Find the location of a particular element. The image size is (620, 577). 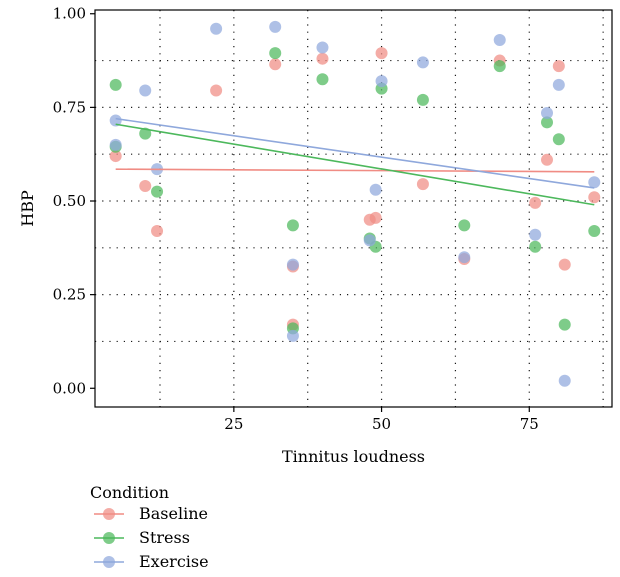

y-tick-label: 0.25 is located at coordinates (69, 295).